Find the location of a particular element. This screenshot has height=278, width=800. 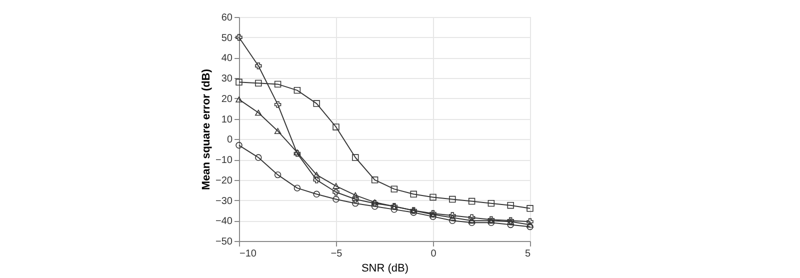

y-tick-label: 10 is located at coordinates (227, 120).